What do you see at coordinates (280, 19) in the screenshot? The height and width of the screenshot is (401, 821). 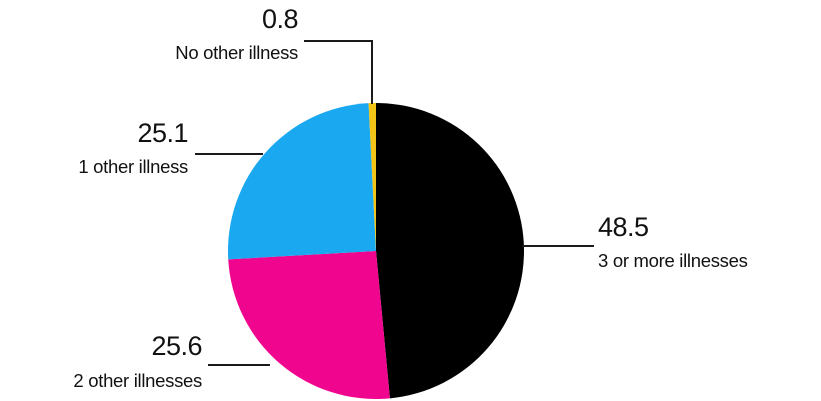 I see `slice-value-no-other-illness: 0.8` at bounding box center [280, 19].